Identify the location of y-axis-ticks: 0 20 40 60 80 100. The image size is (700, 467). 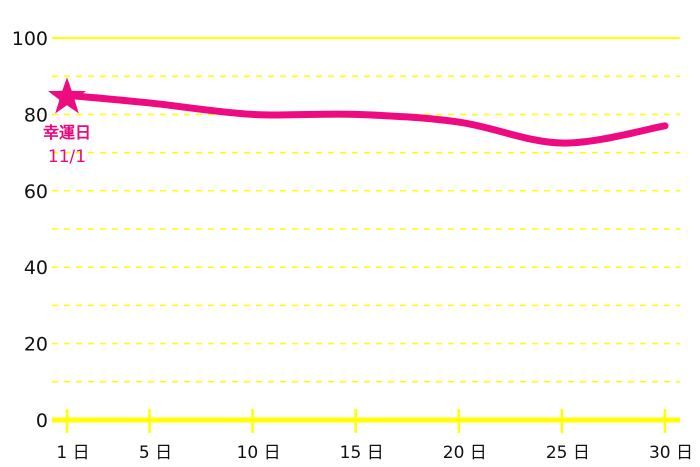
(30, 230).